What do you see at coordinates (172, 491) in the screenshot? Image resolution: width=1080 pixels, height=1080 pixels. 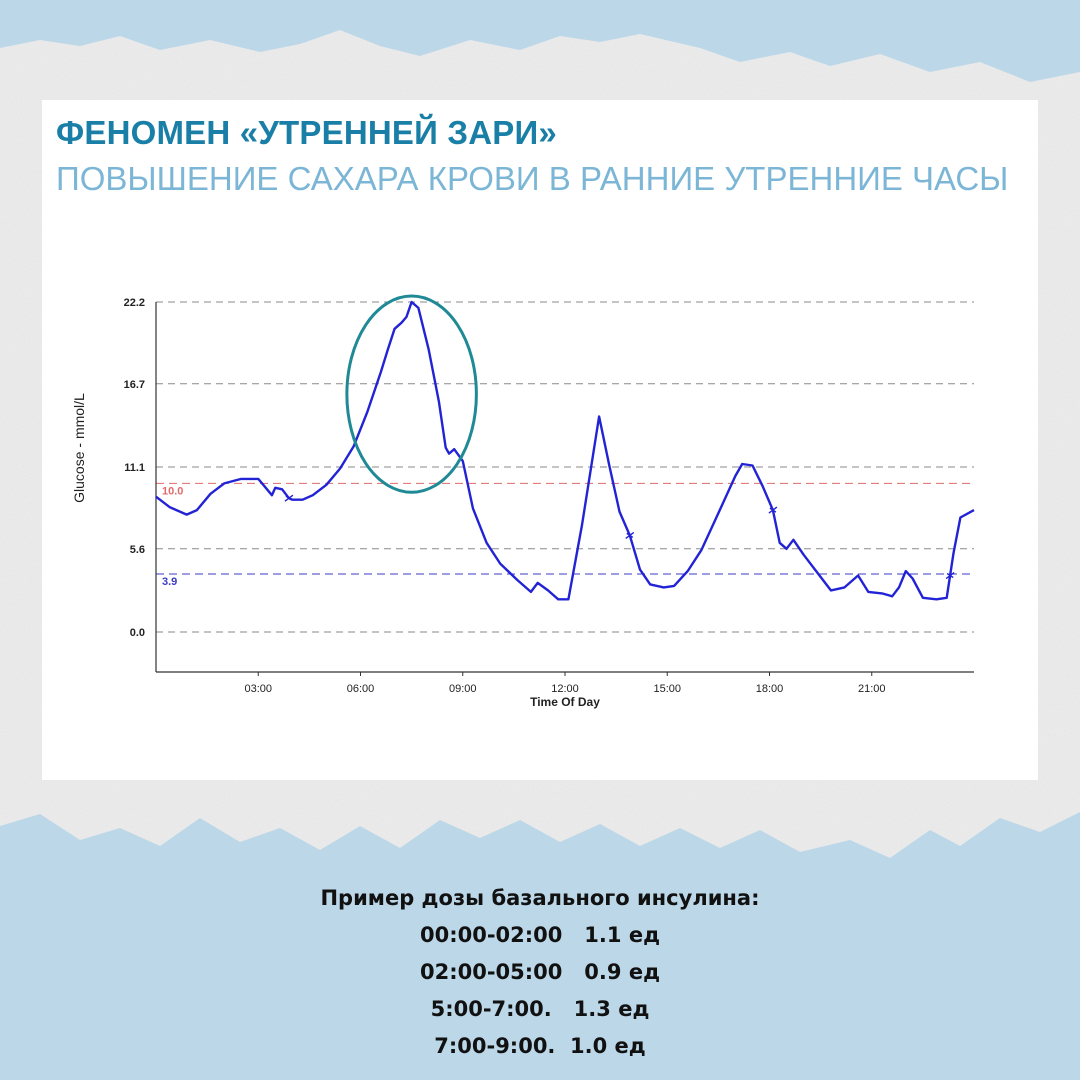 I see `threshold-label: 10.0` at bounding box center [172, 491].